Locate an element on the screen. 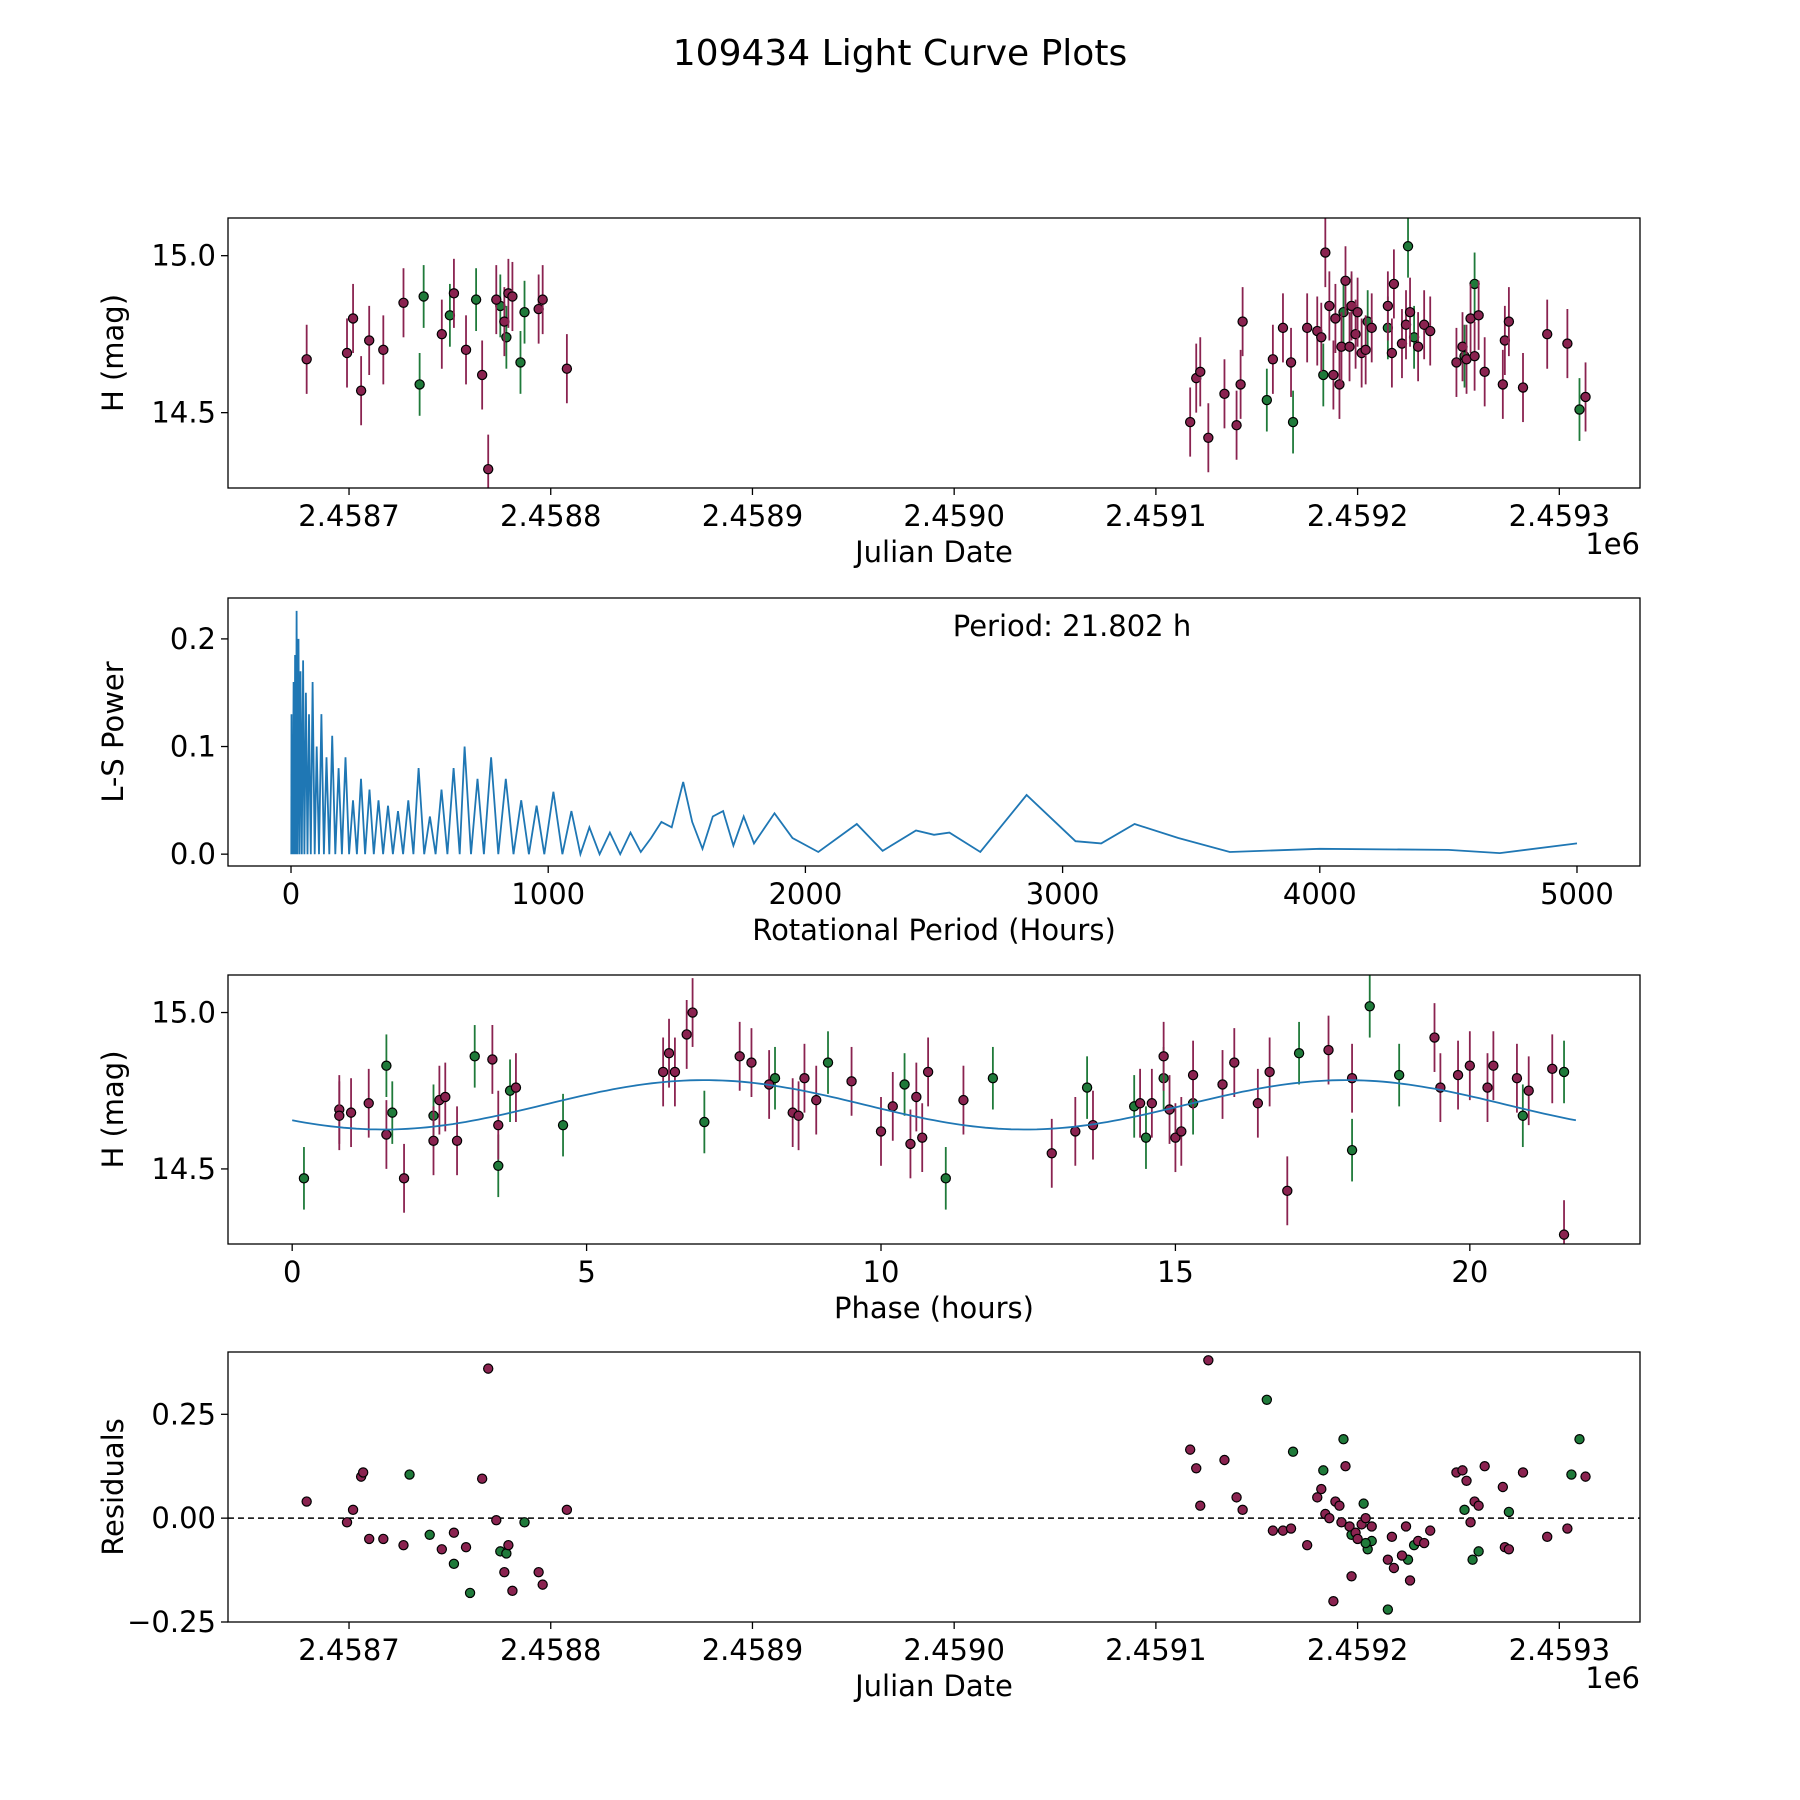  model-curve is located at coordinates (934, 1105).